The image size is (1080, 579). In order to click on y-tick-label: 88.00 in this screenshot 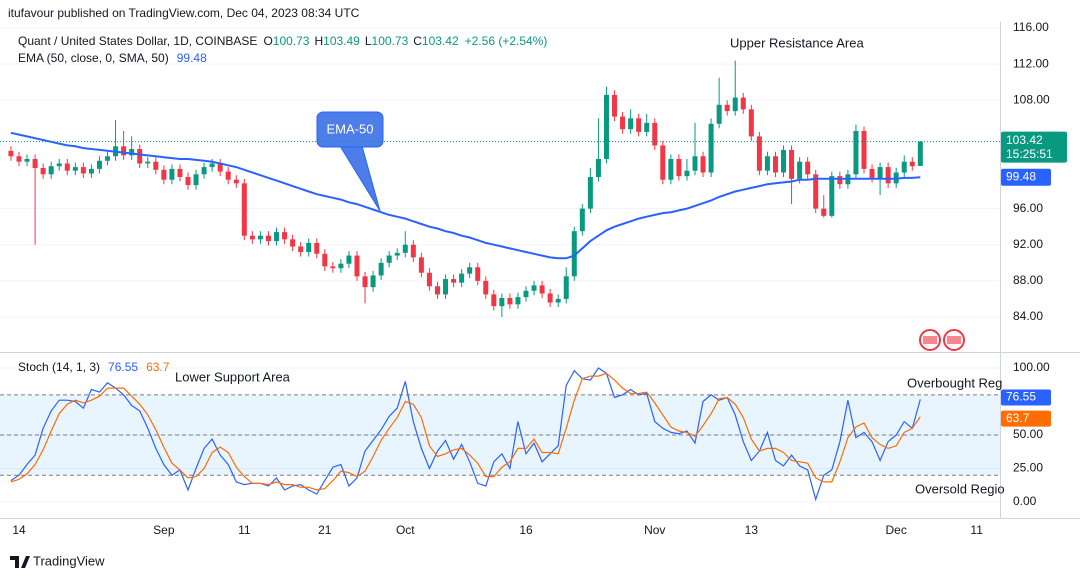, I will do `click(1028, 280)`.